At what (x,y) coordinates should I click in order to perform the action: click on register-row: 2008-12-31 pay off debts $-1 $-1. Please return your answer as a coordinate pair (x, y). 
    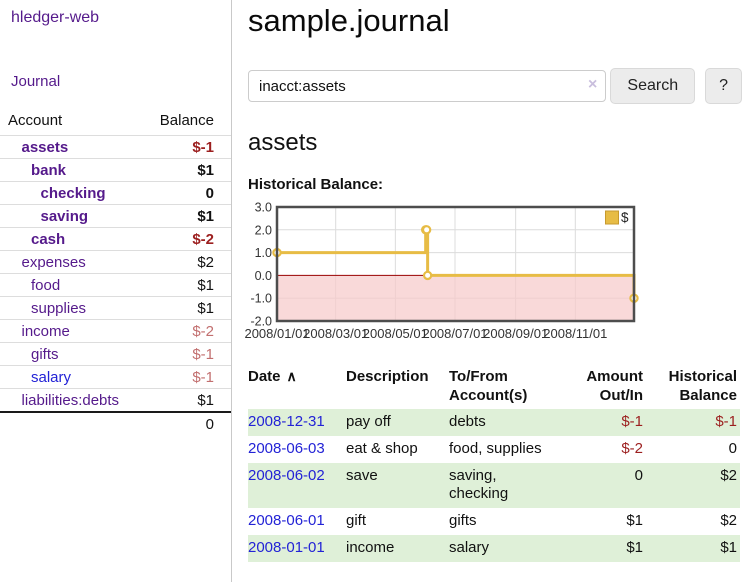
    Looking at the image, I should click on (494, 422).